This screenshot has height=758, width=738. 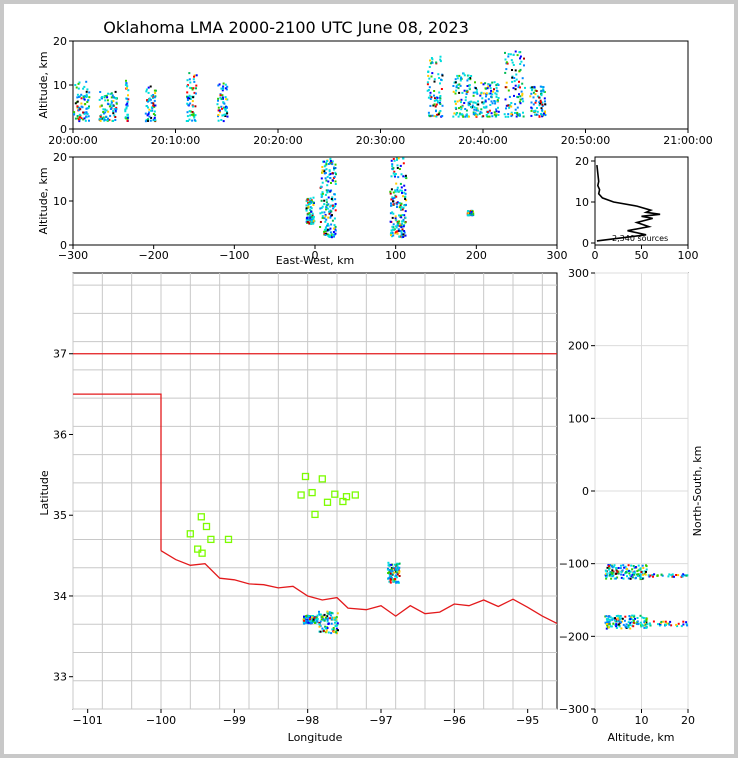 What do you see at coordinates (454, 720) in the screenshot?
I see `x-tick-label: −96` at bounding box center [454, 720].